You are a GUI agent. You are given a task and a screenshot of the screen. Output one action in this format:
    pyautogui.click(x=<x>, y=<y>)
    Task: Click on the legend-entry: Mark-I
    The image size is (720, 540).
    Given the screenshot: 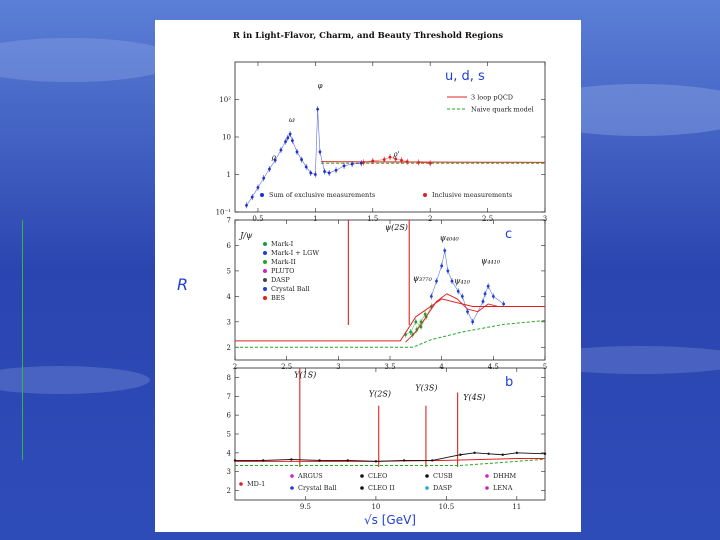 What is the action you would take?
    pyautogui.click(x=282, y=244)
    